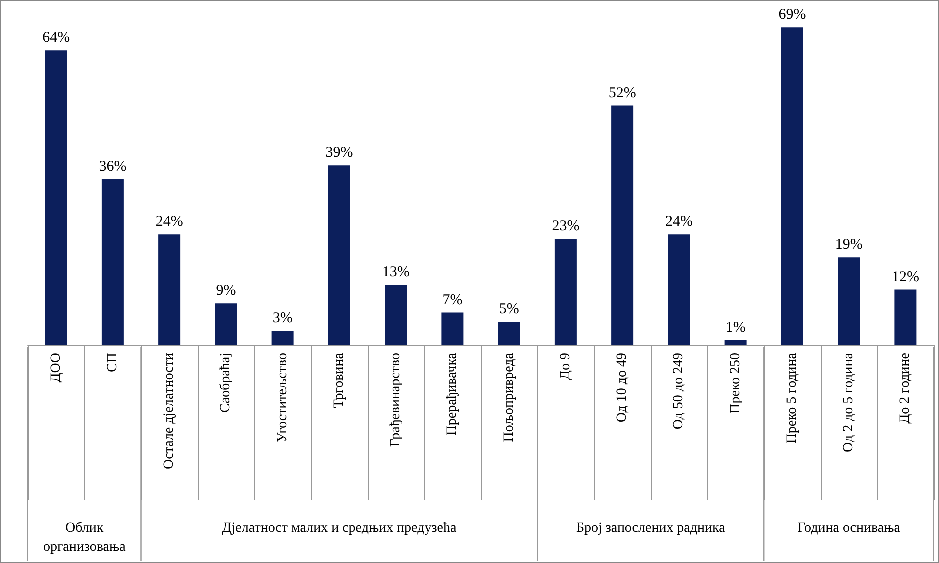 The image size is (939, 563). What do you see at coordinates (566, 366) in the screenshot?
I see `x-tick-label: До 9` at bounding box center [566, 366].